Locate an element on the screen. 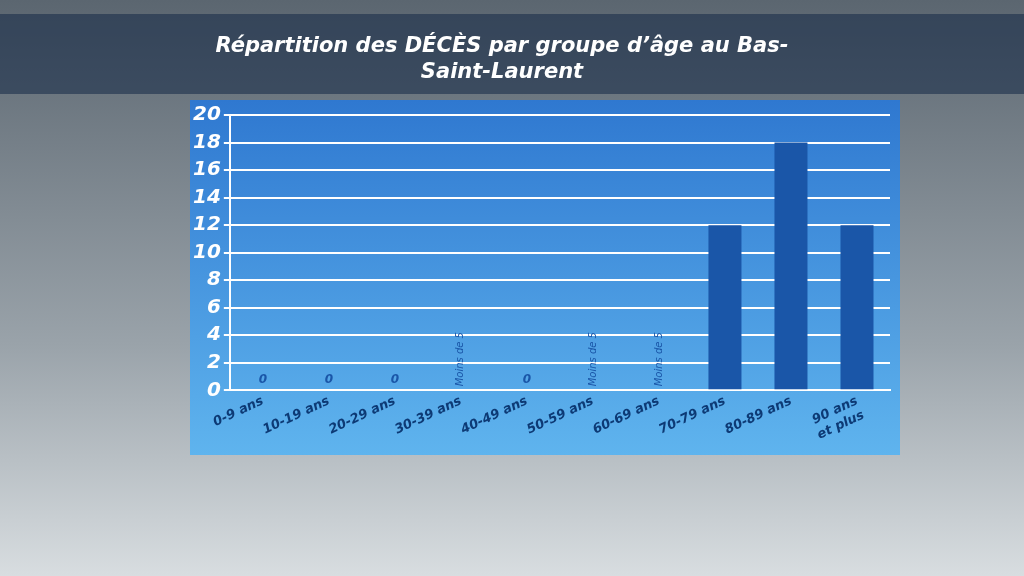  y-tick-label: 20 is located at coordinates (206, 113).